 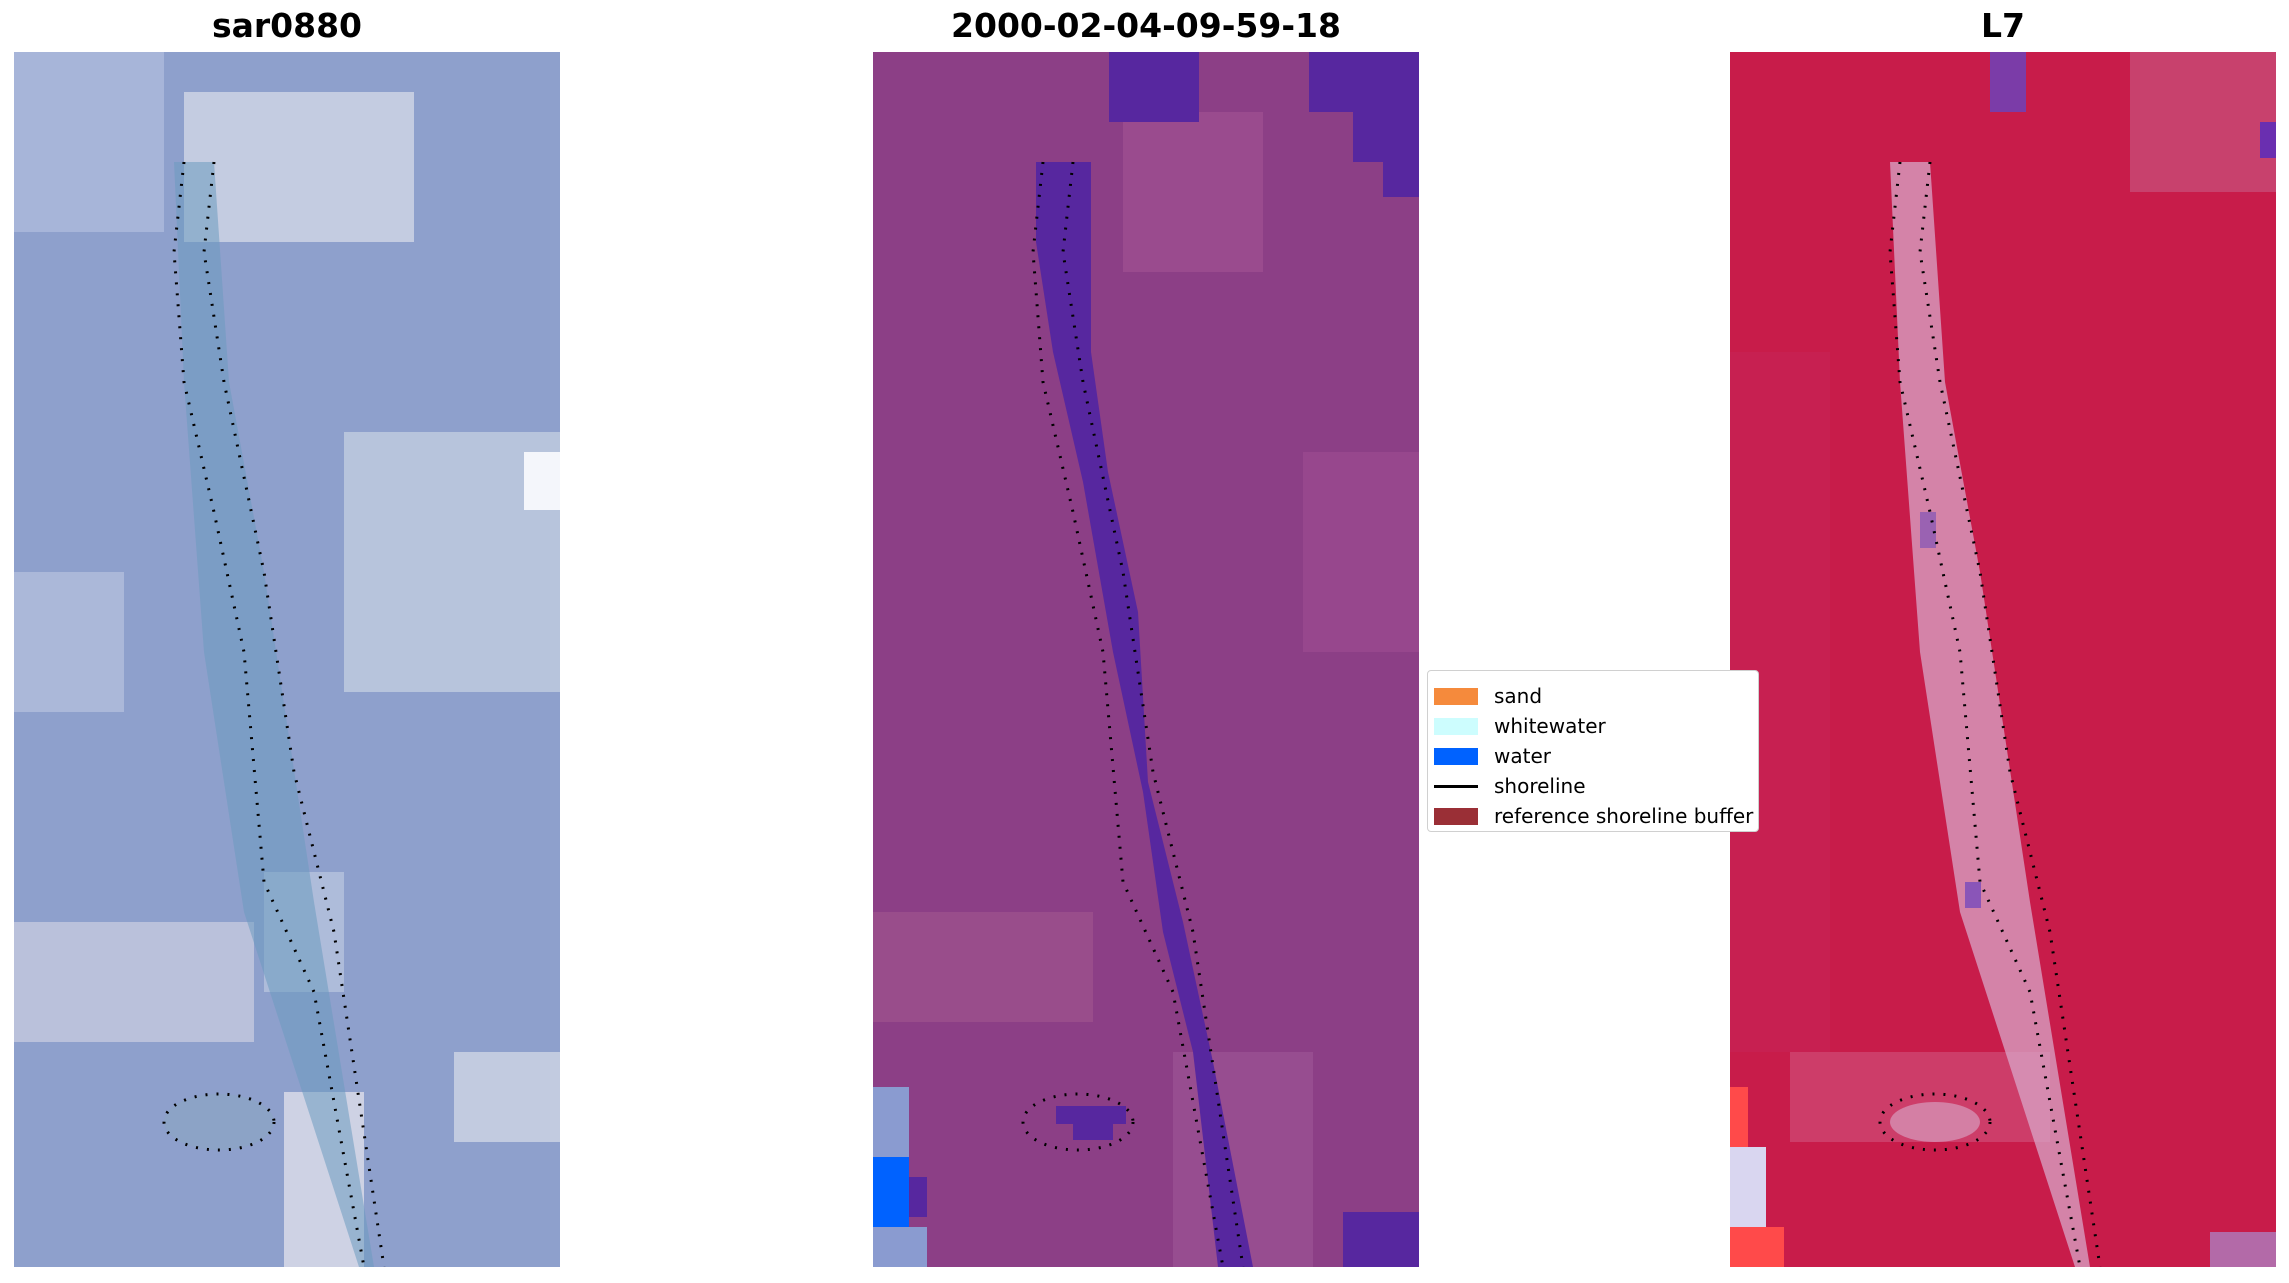 I want to click on water-swatch, so click(x=1456, y=756).